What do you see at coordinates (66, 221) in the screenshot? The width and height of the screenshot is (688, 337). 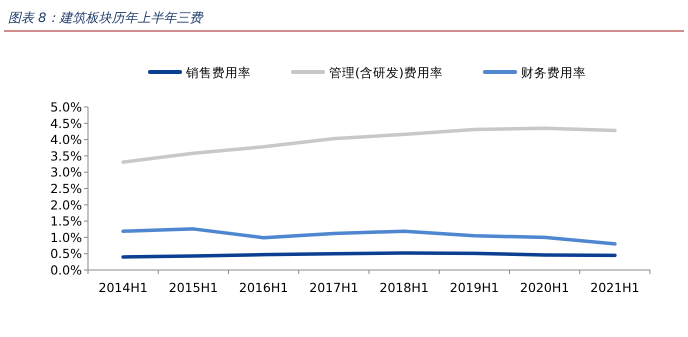 I see `y-tick-label: 1.5%` at bounding box center [66, 221].